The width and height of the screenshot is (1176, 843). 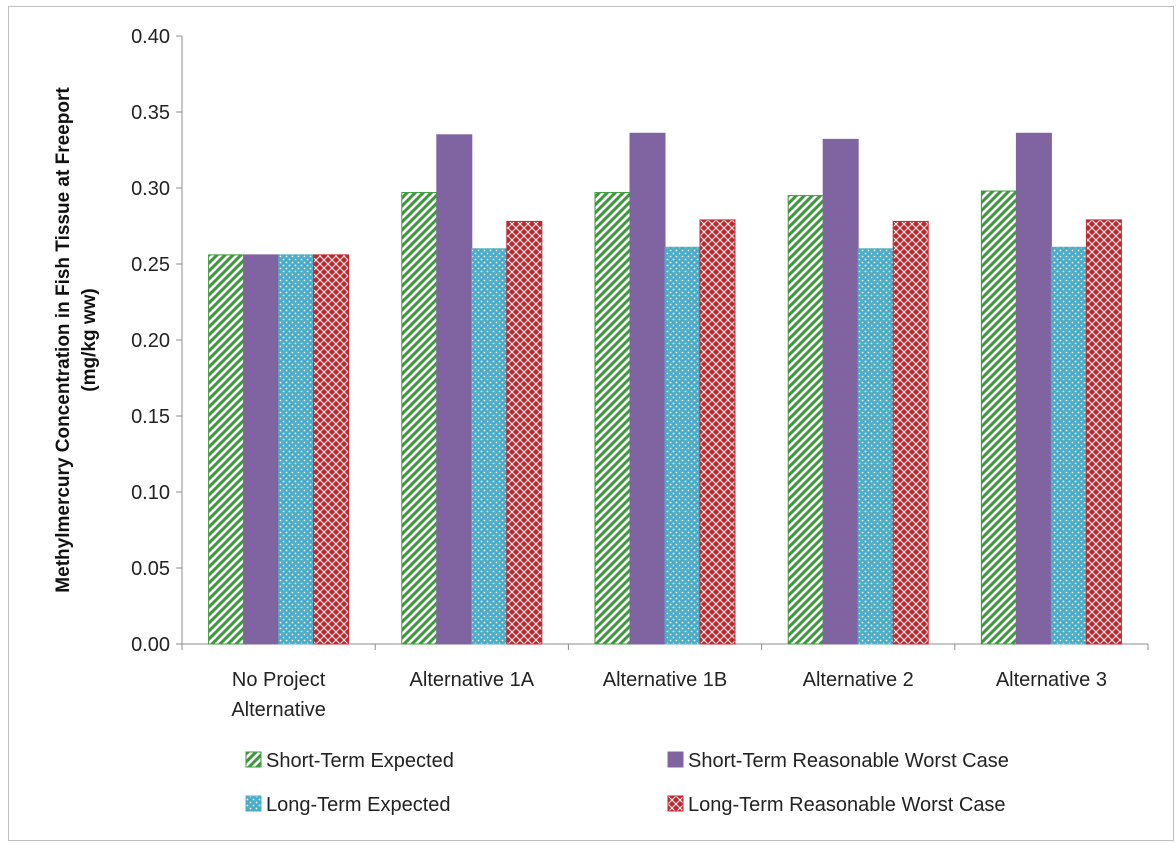 What do you see at coordinates (847, 805) in the screenshot?
I see `legend-label: Long-Term Reasonable Worst Case` at bounding box center [847, 805].